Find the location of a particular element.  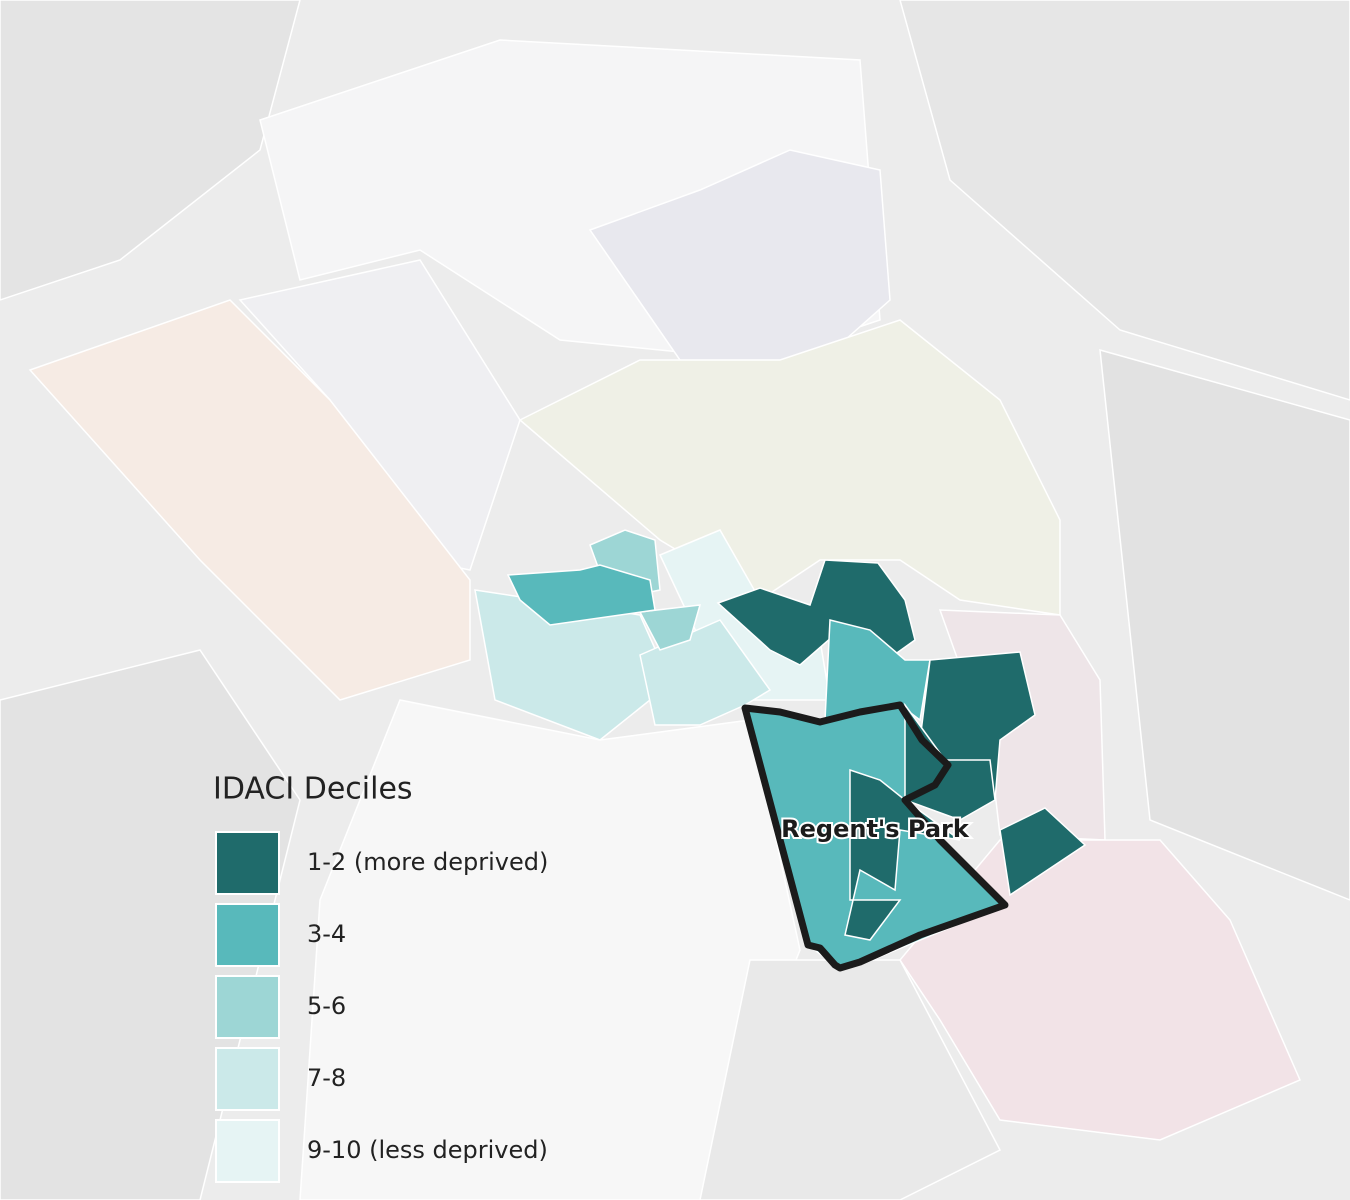

area-outline is located at coordinates (875, 836).